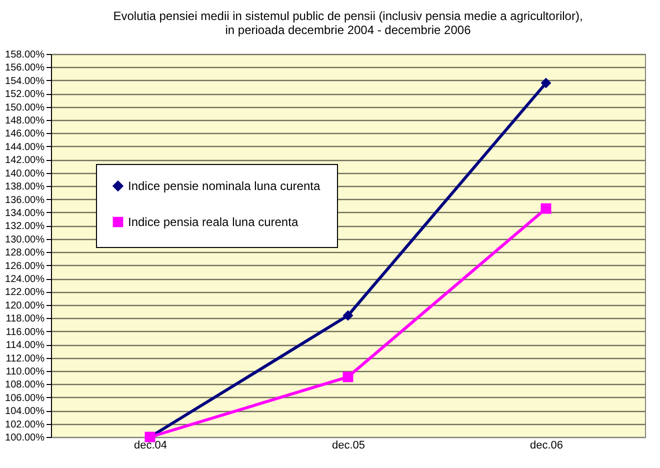 This screenshot has height=468, width=660. Describe the element at coordinates (25, 240) in the screenshot. I see `y-tick-label: 130.00%` at that location.